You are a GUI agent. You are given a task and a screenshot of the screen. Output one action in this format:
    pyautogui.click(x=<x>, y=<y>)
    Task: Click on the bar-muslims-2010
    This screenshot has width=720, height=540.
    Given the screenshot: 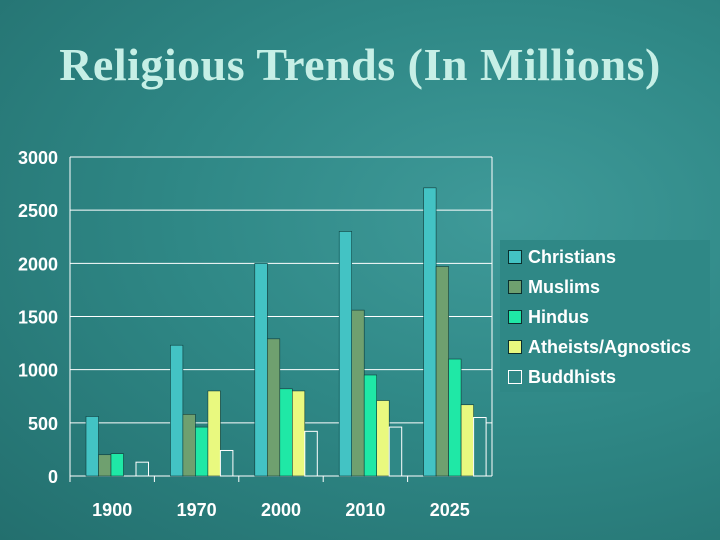 What is the action you would take?
    pyautogui.click(x=358, y=393)
    